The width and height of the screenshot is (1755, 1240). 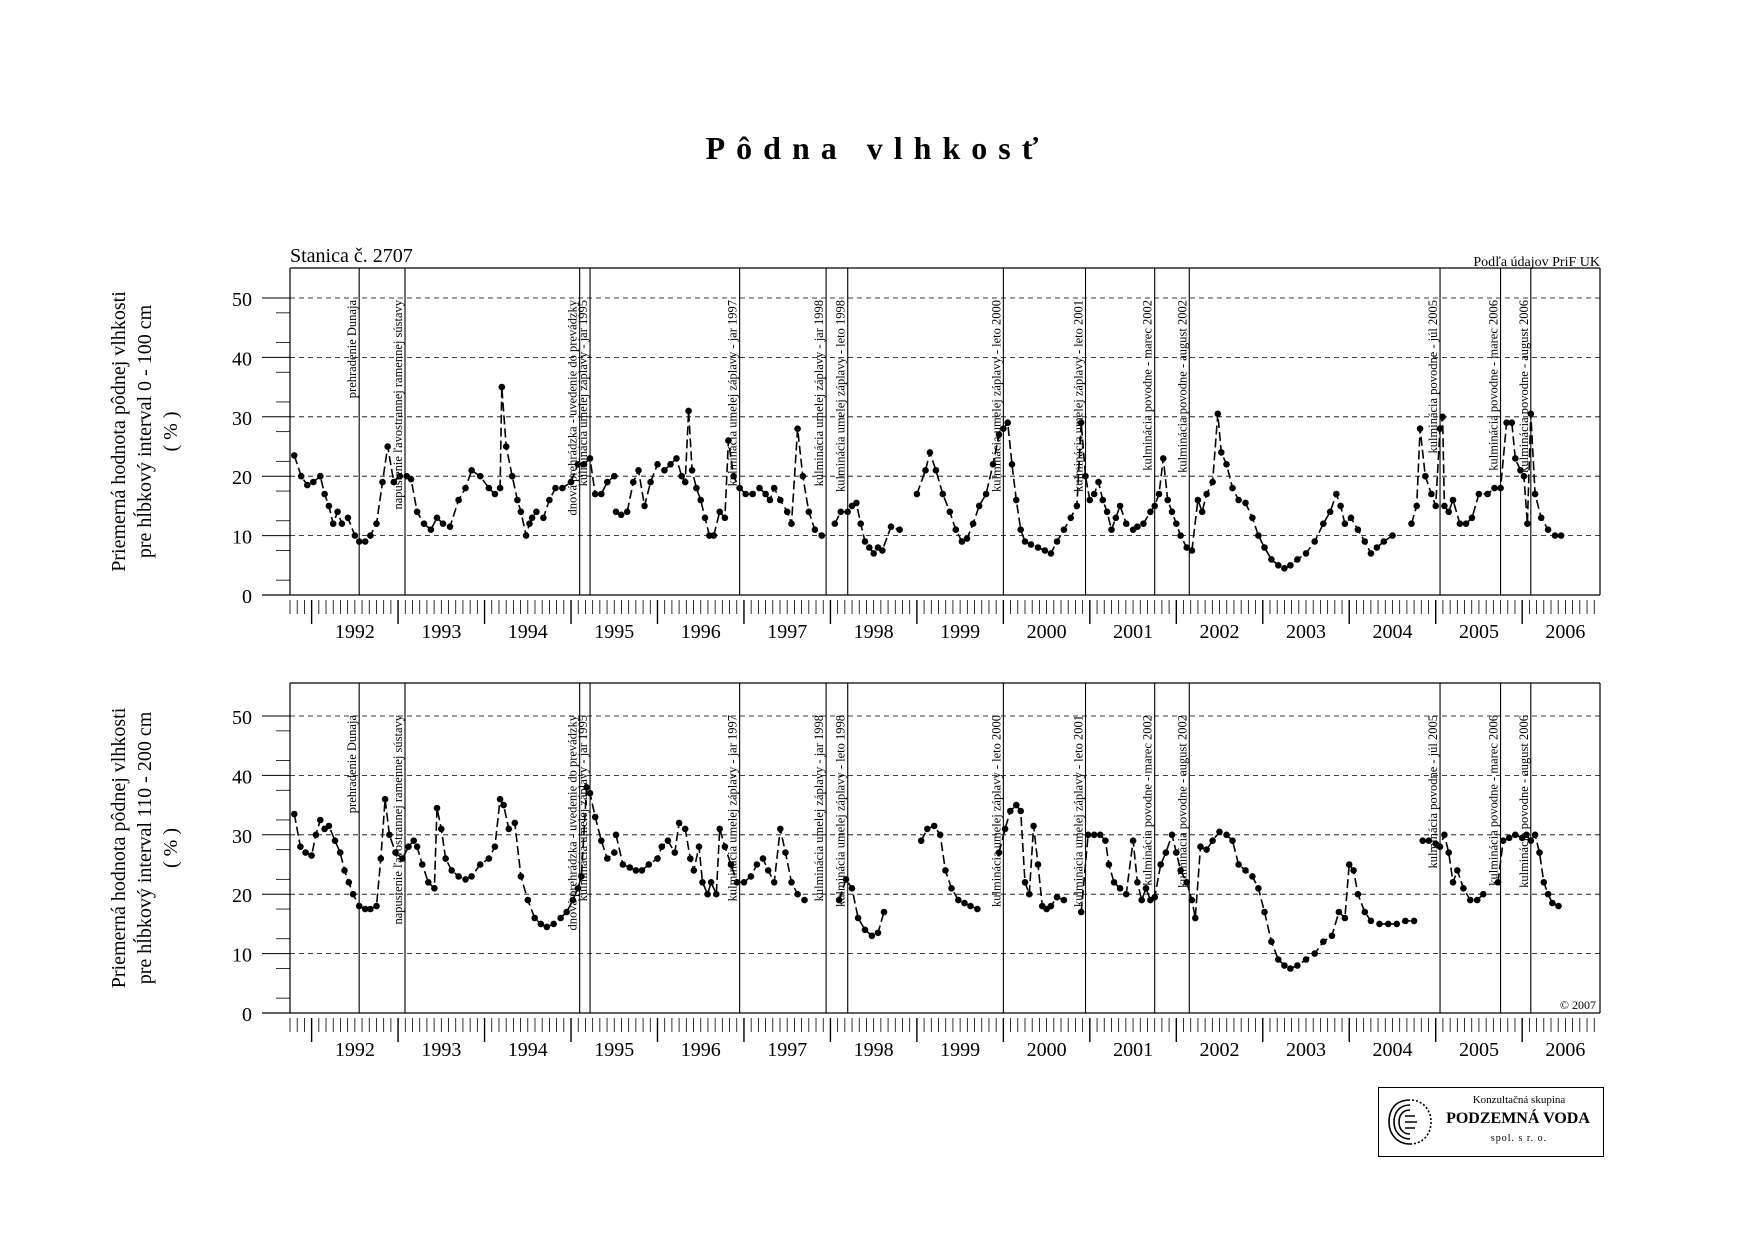 I want to click on event-label: prehradenie Dunaja, so click(x=352, y=349).